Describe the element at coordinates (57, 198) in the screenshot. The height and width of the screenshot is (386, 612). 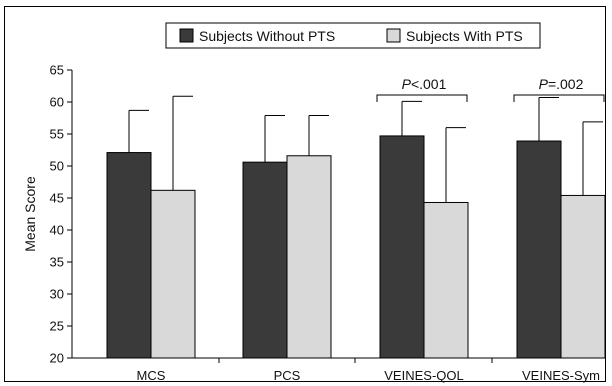
I see `y-tick-label: 45` at that location.